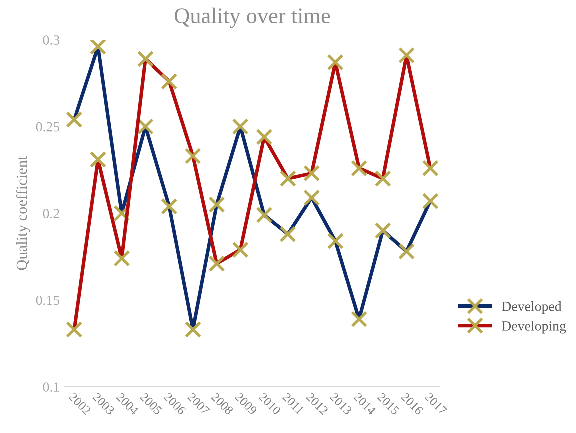  What do you see at coordinates (252, 18) in the screenshot?
I see `chart-title: Quality over time` at bounding box center [252, 18].